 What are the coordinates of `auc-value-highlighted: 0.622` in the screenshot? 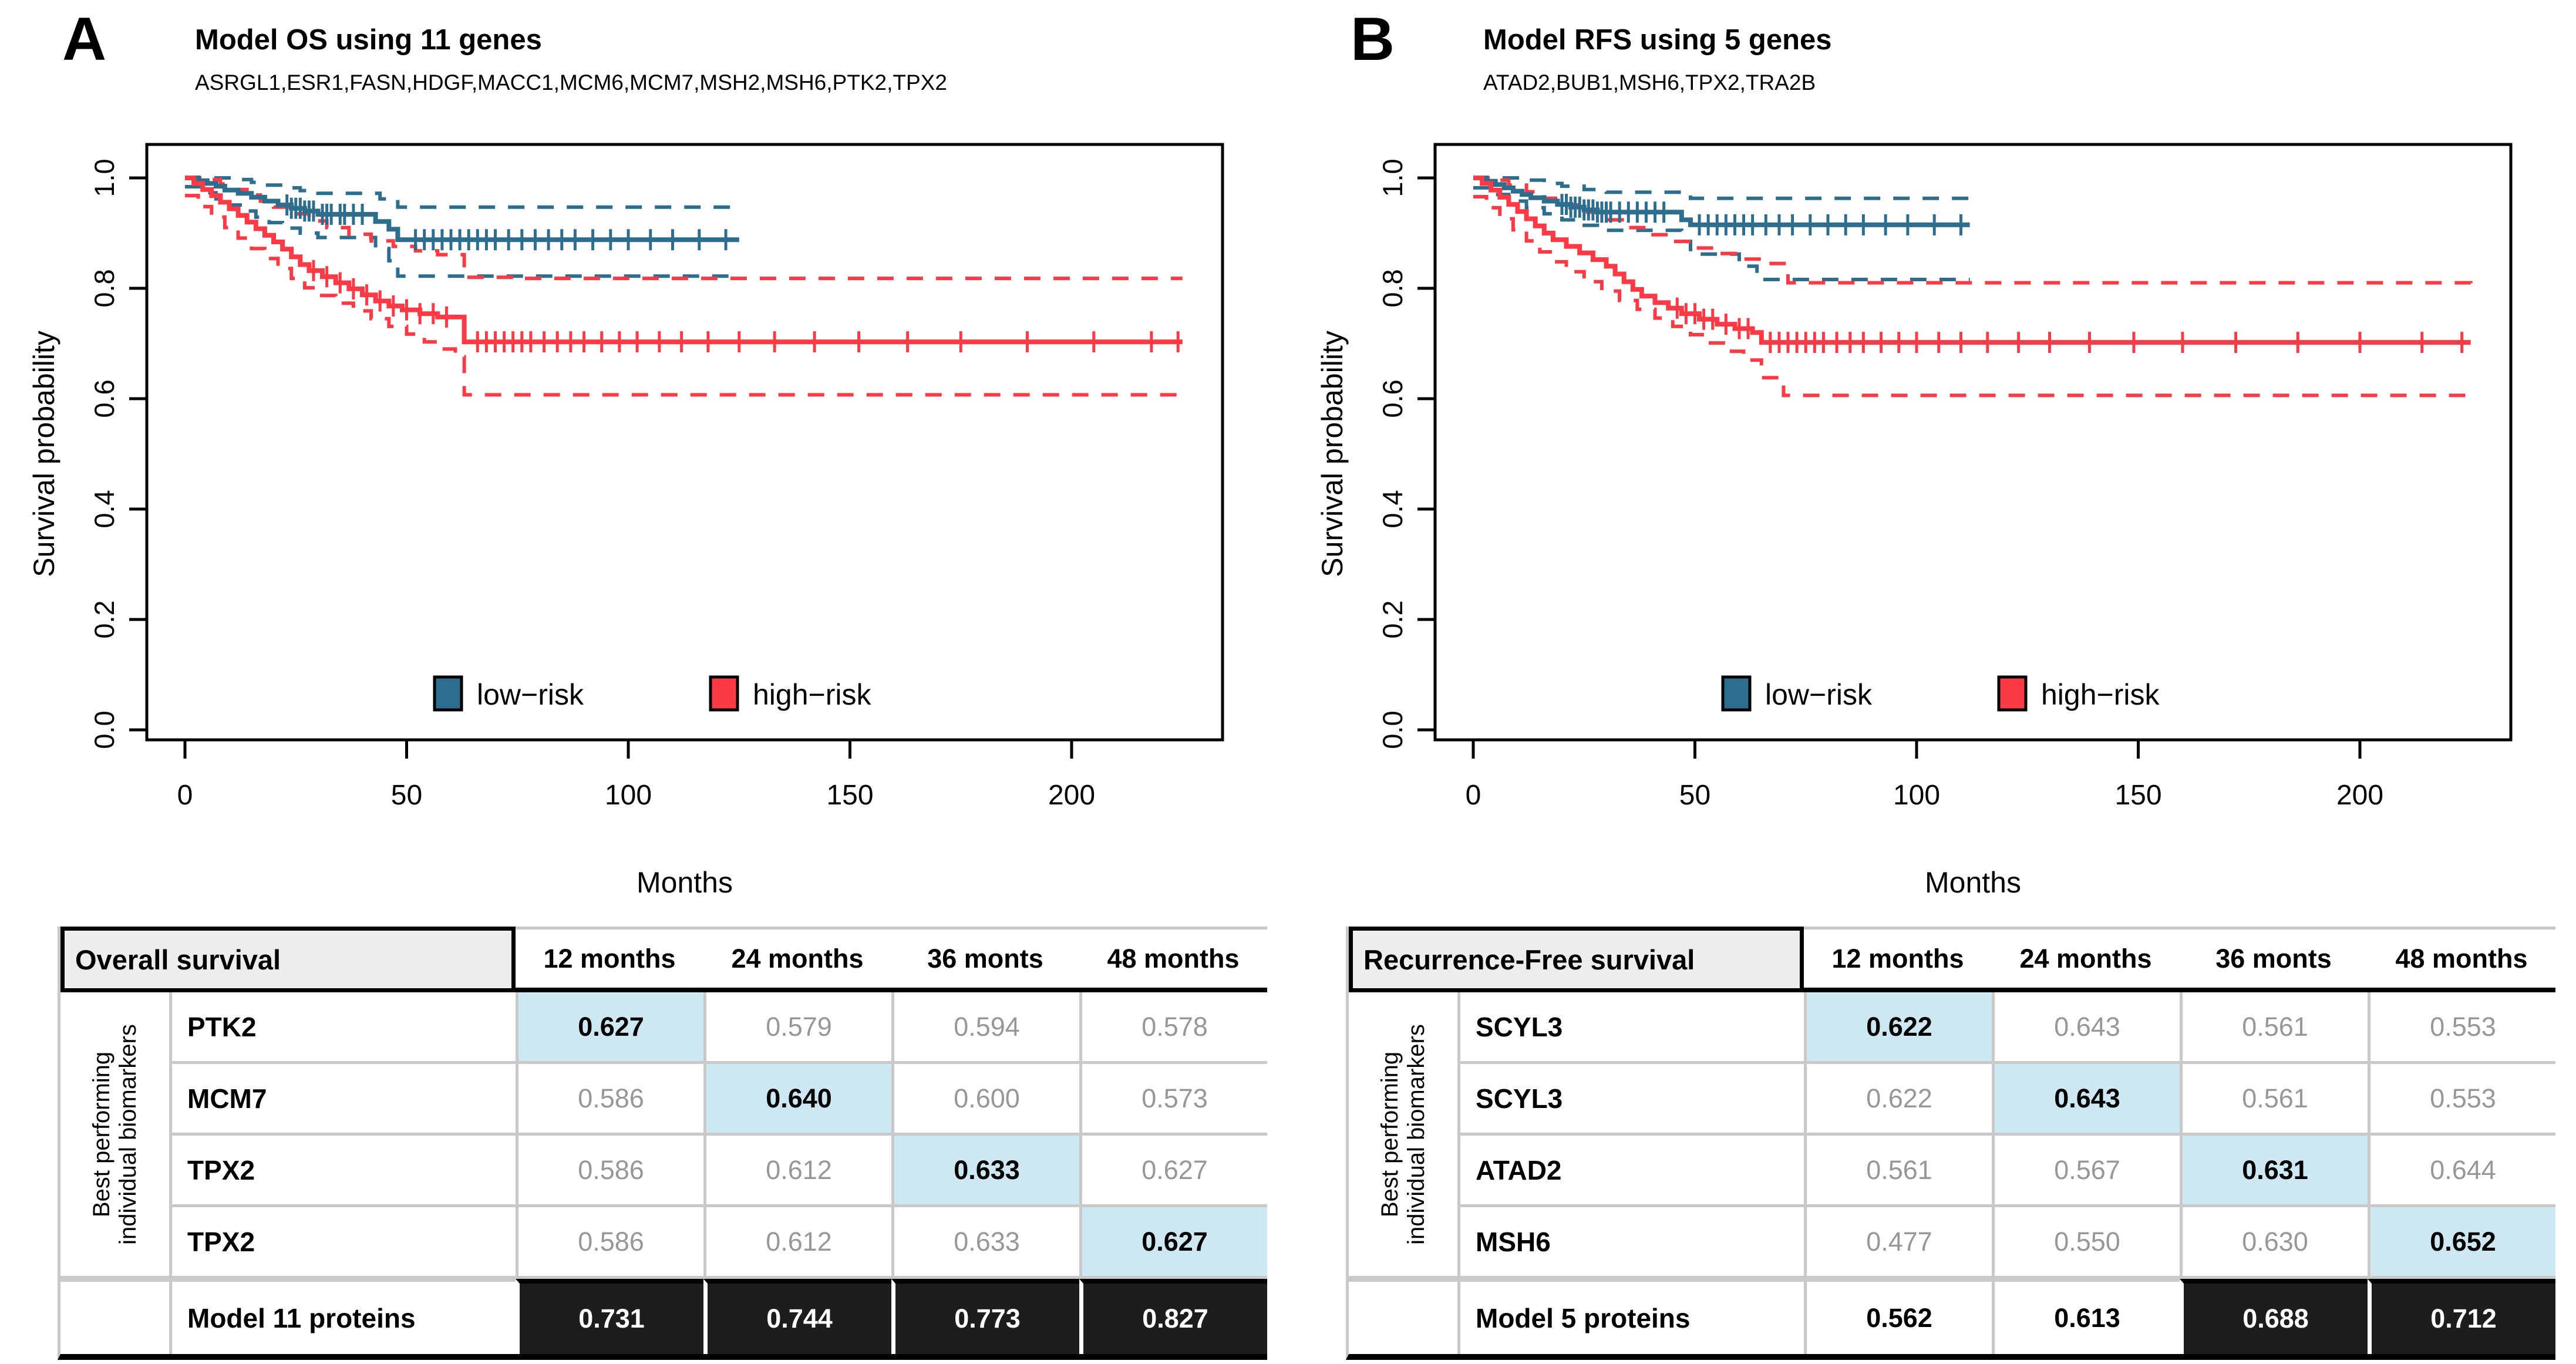 It's located at (1898, 1028).